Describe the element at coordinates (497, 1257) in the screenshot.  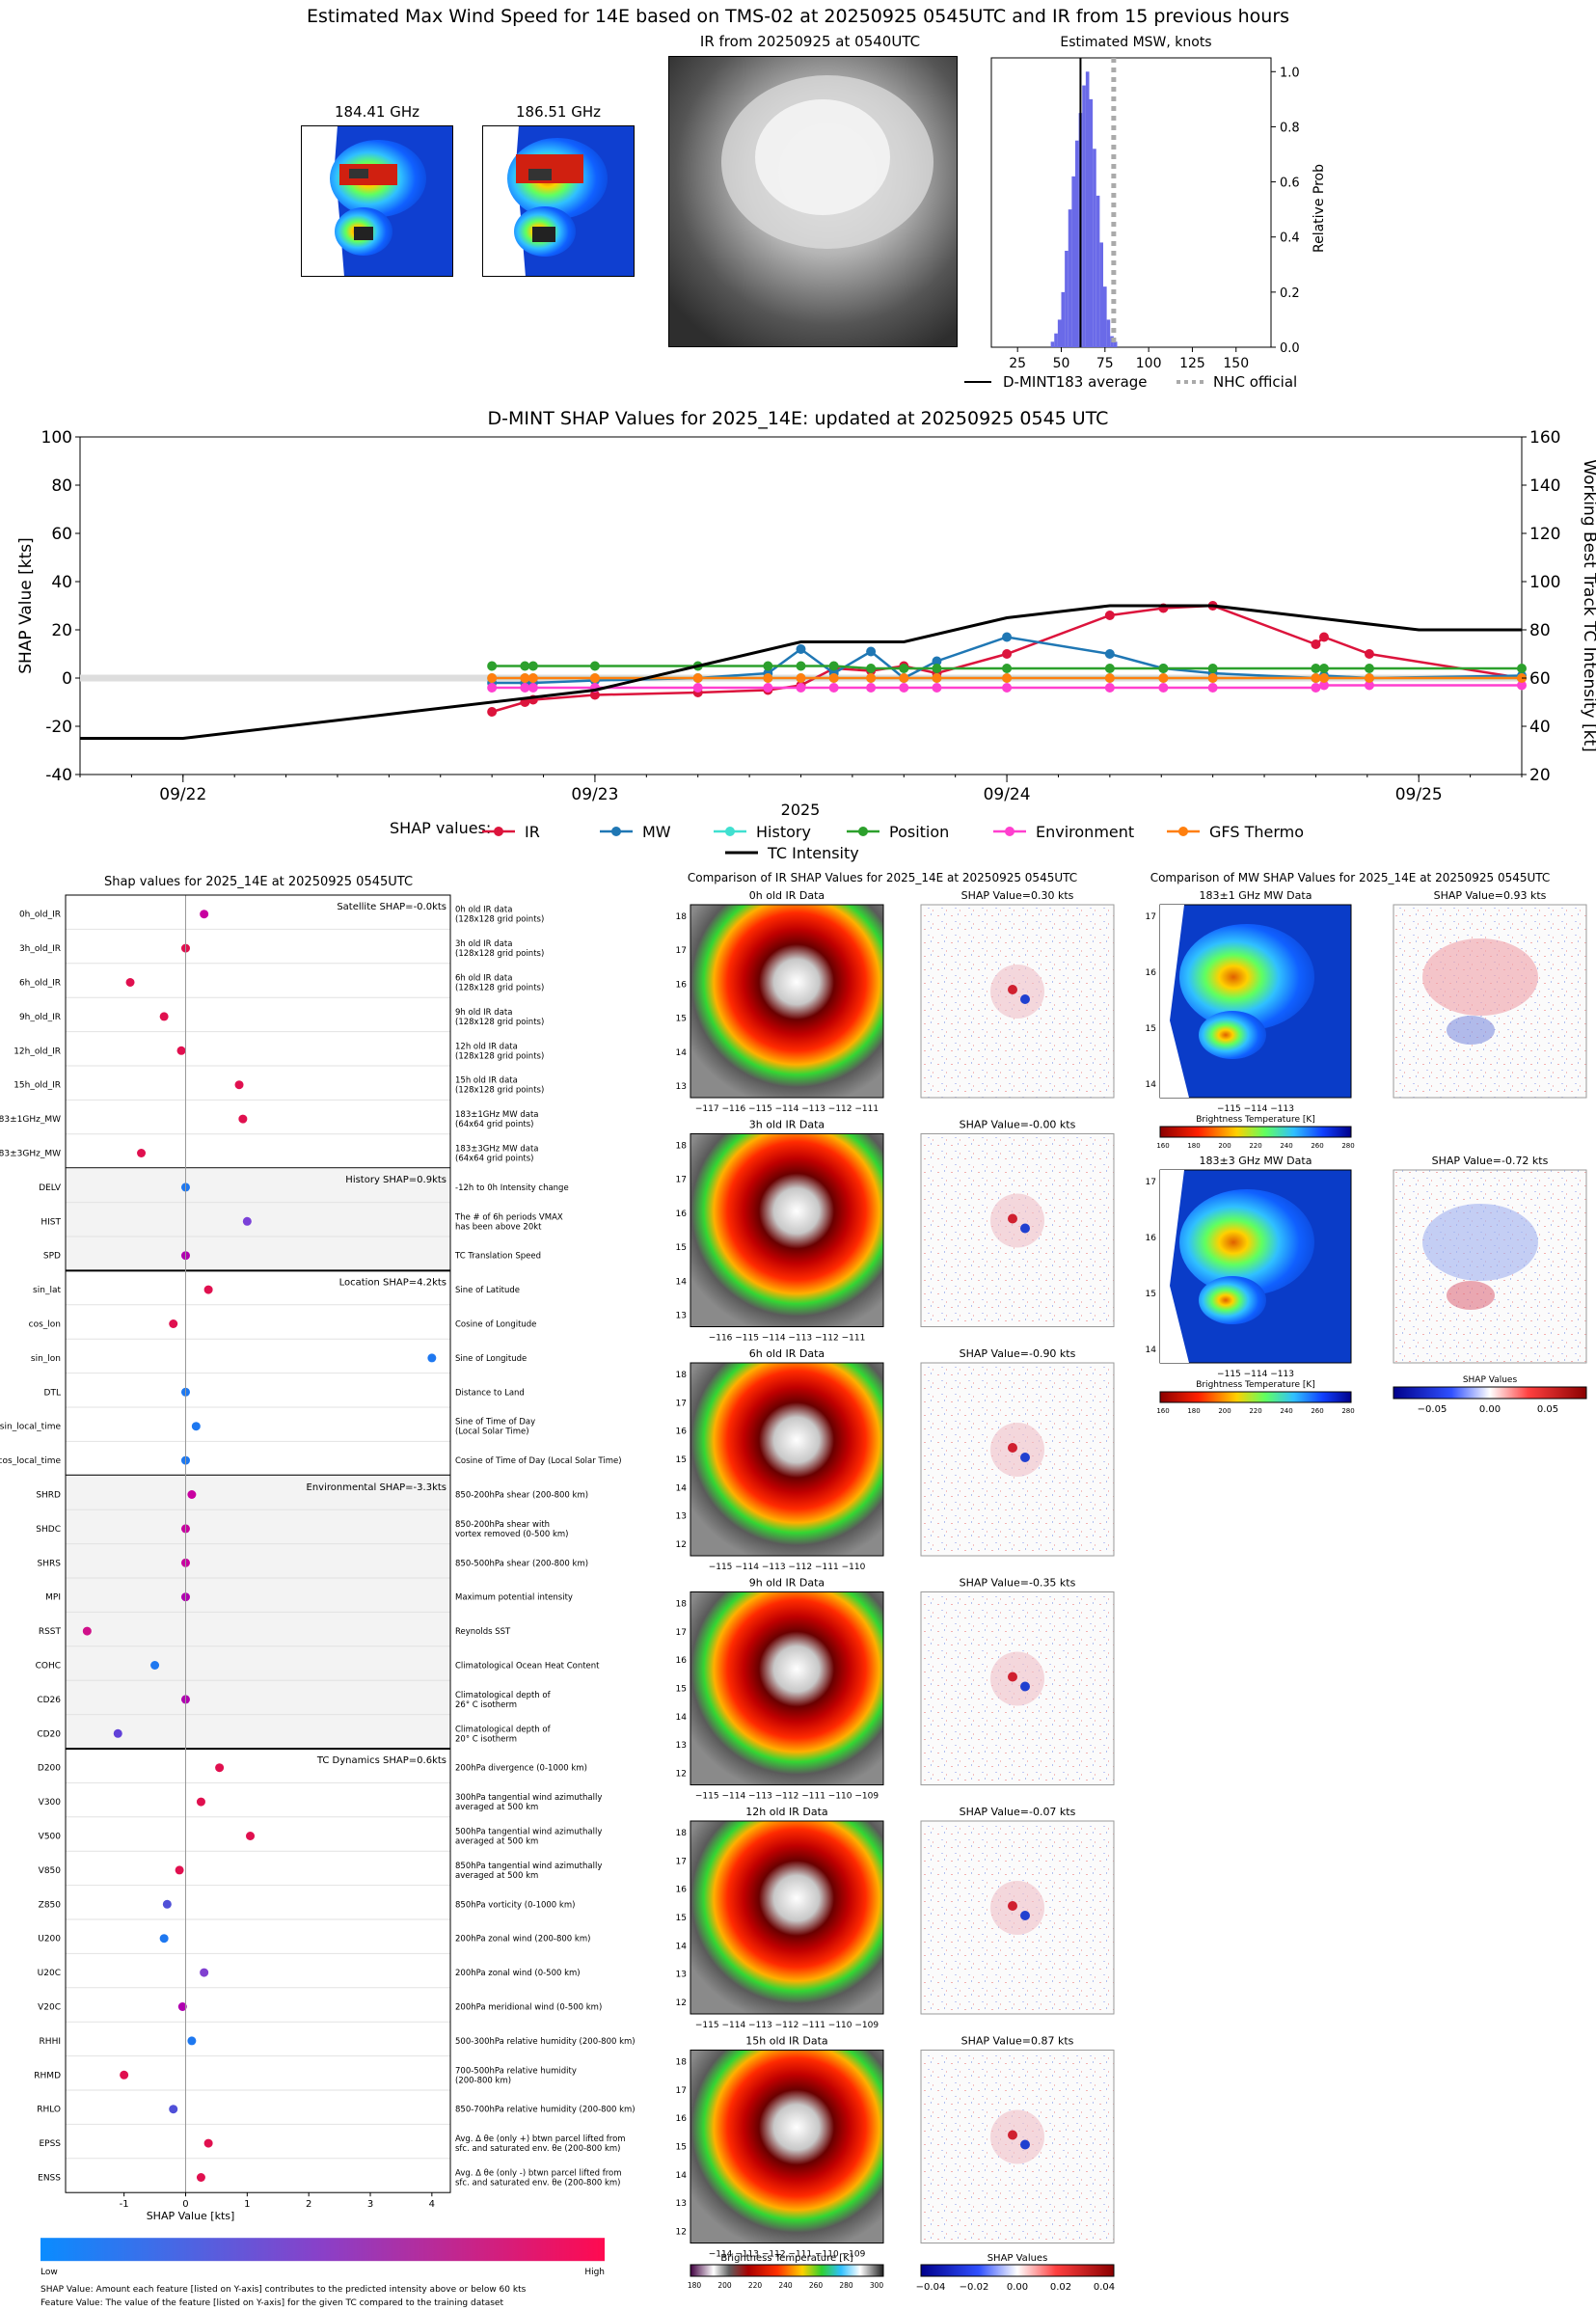
I see `feature-desc: TC Translation Speed` at that location.